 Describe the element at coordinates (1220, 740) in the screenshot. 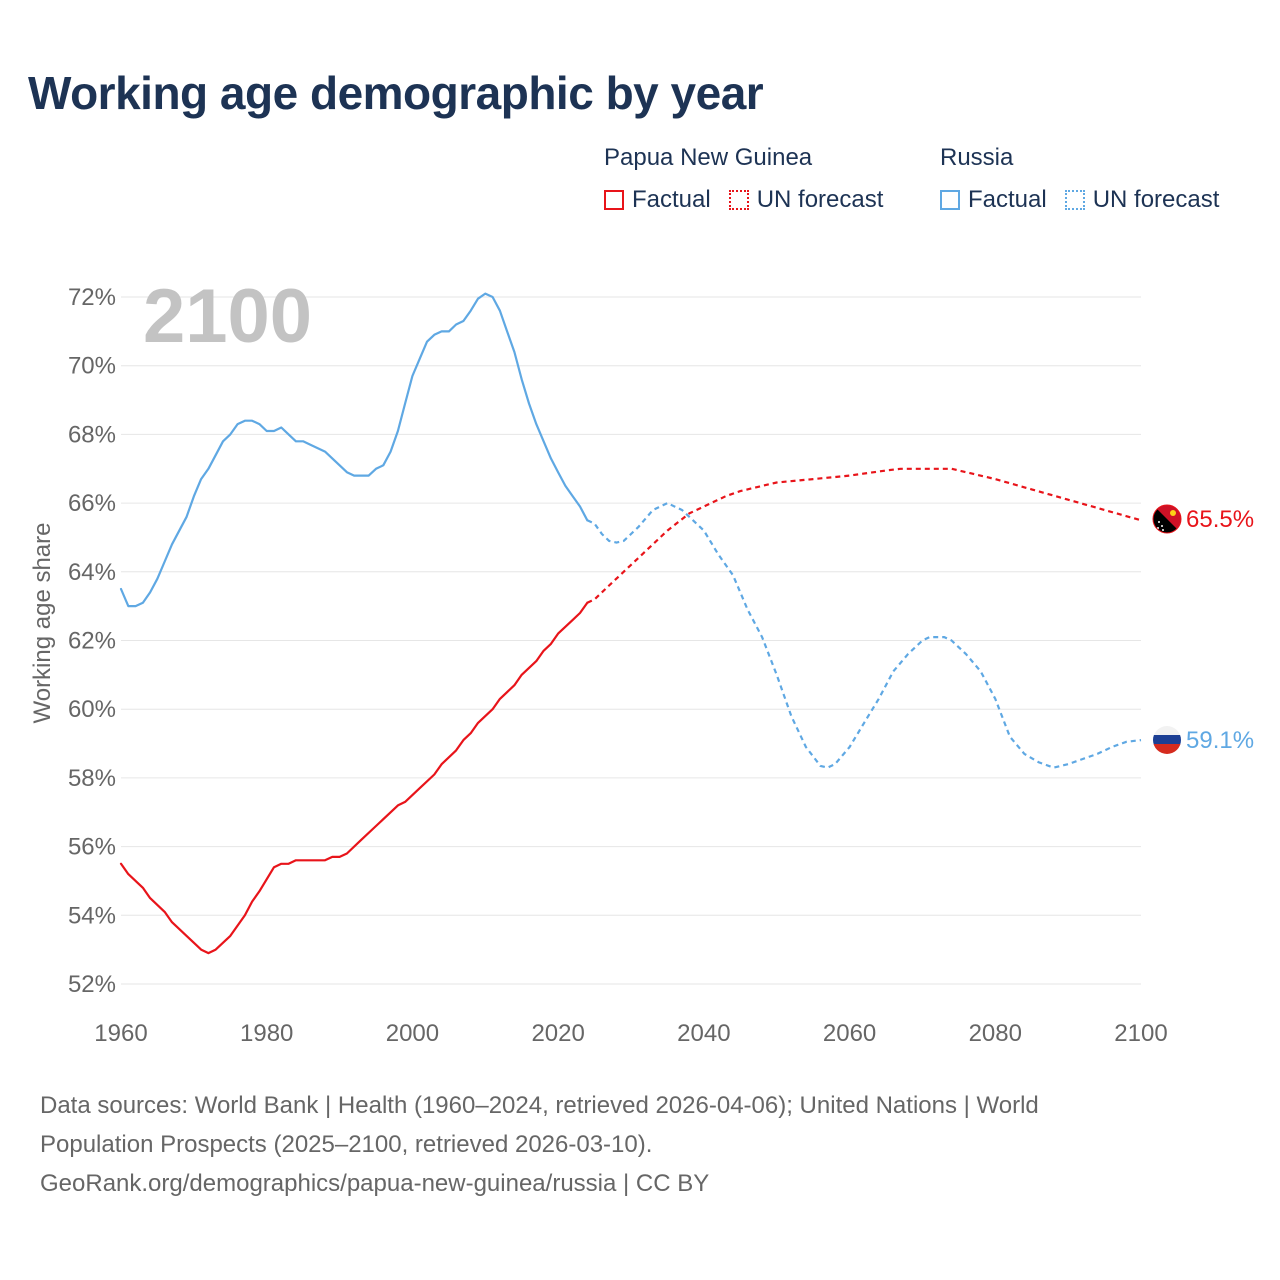

I see `end-label-russia: 59.1%` at that location.